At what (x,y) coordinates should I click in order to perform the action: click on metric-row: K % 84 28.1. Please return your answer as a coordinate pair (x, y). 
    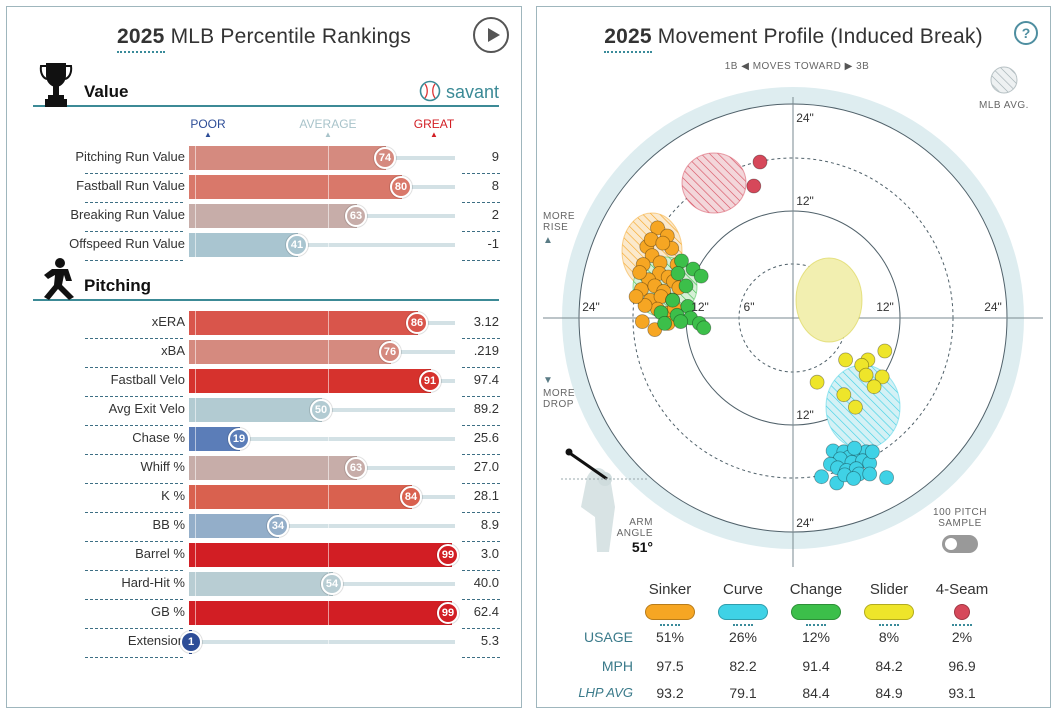
    Looking at the image, I should click on (265, 498).